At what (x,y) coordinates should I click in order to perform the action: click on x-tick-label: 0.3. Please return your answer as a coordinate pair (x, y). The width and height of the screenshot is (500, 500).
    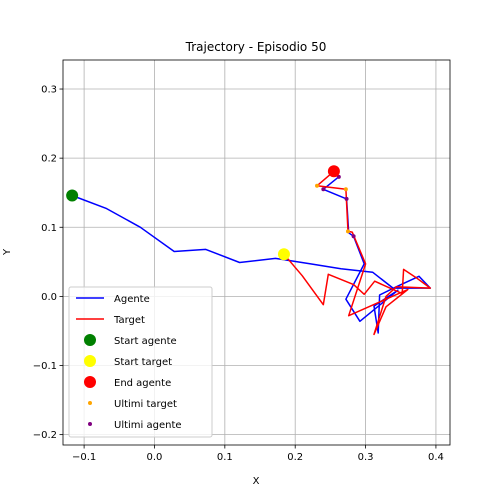
    Looking at the image, I should click on (366, 457).